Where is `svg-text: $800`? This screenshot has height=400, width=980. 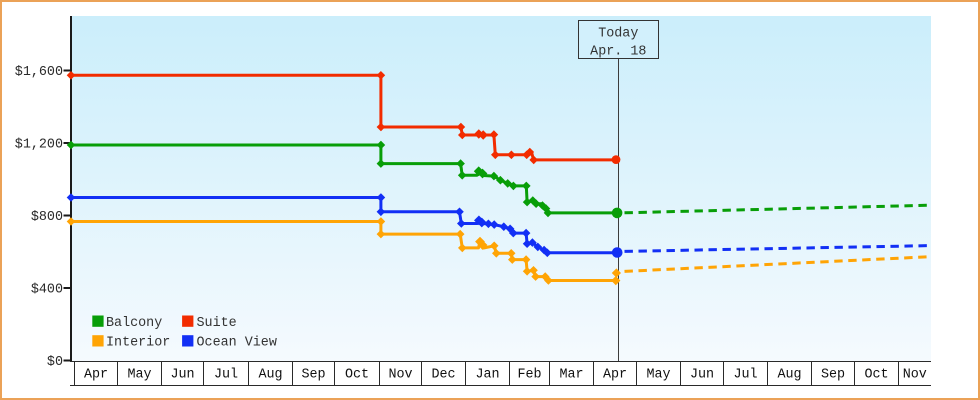 svg-text: $800 is located at coordinates (47, 217).